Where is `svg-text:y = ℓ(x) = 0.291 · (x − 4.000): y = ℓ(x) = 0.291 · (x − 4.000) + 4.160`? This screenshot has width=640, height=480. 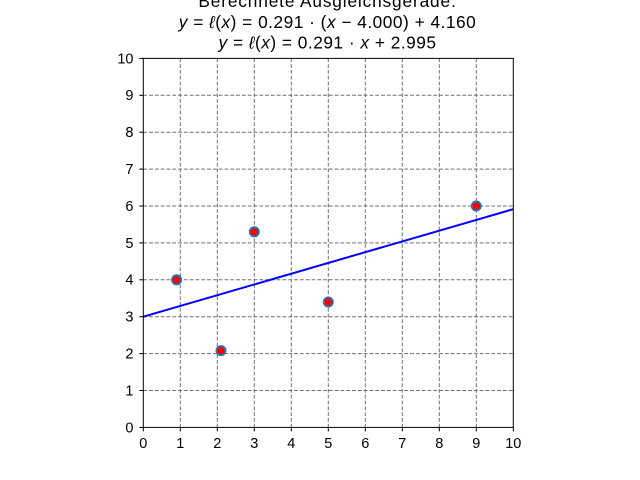 svg-text:y = ℓ(x) = 0.291 · (x − 4.000): y = ℓ(x) = 0.291 · (x − 4.000) + 4.160 is located at coordinates (327, 22).